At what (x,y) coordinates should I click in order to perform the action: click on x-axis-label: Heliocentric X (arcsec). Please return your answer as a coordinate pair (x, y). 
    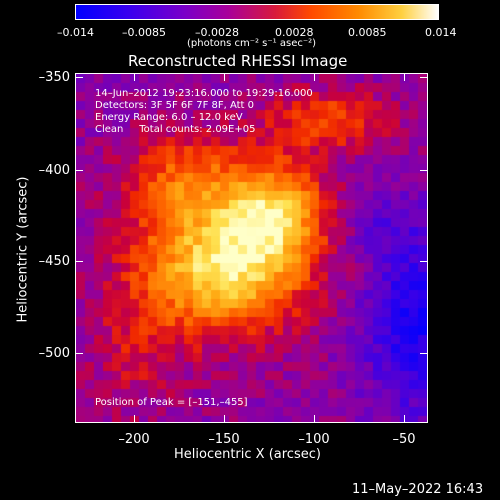
    Looking at the image, I should click on (247, 454).